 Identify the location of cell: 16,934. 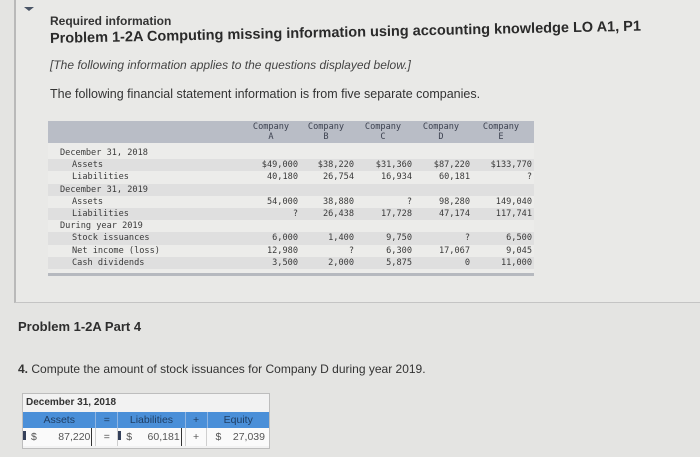
(396, 177).